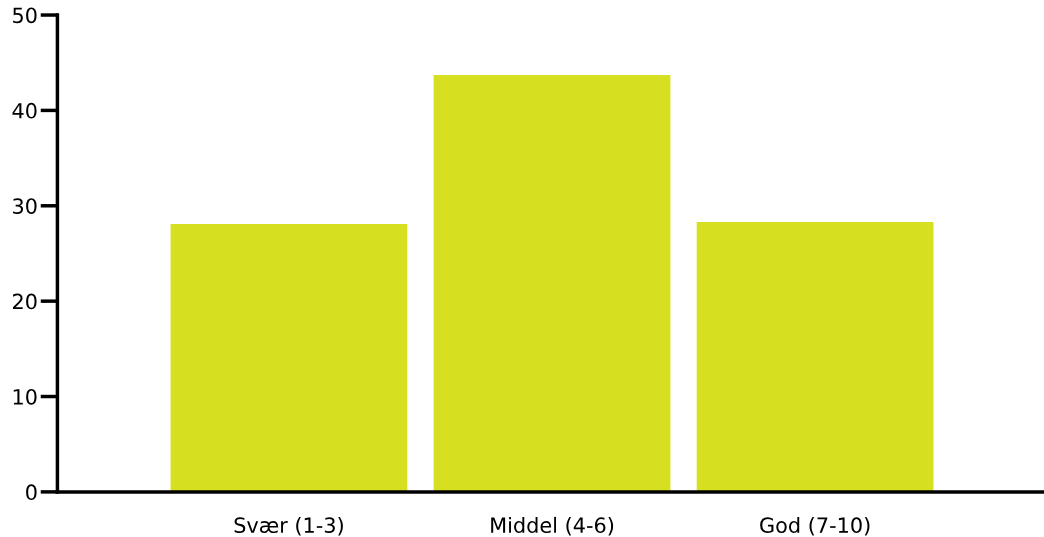 Image resolution: width=1044 pixels, height=537 pixels. I want to click on y-tick-label: 40, so click(24, 110).